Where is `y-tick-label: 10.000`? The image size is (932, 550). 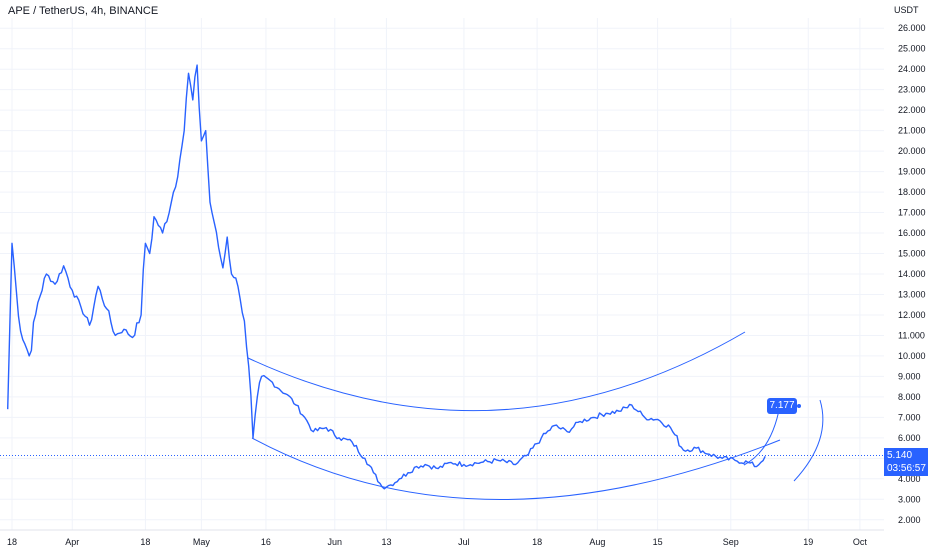 y-tick-label: 10.000 is located at coordinates (912, 356).